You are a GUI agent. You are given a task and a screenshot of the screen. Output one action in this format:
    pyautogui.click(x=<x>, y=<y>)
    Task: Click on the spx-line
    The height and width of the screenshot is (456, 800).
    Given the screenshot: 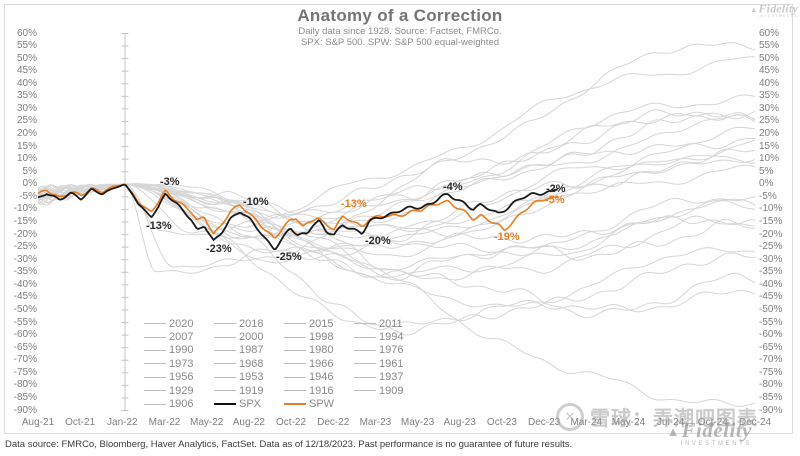 What is the action you would take?
    pyautogui.click(x=297, y=217)
    